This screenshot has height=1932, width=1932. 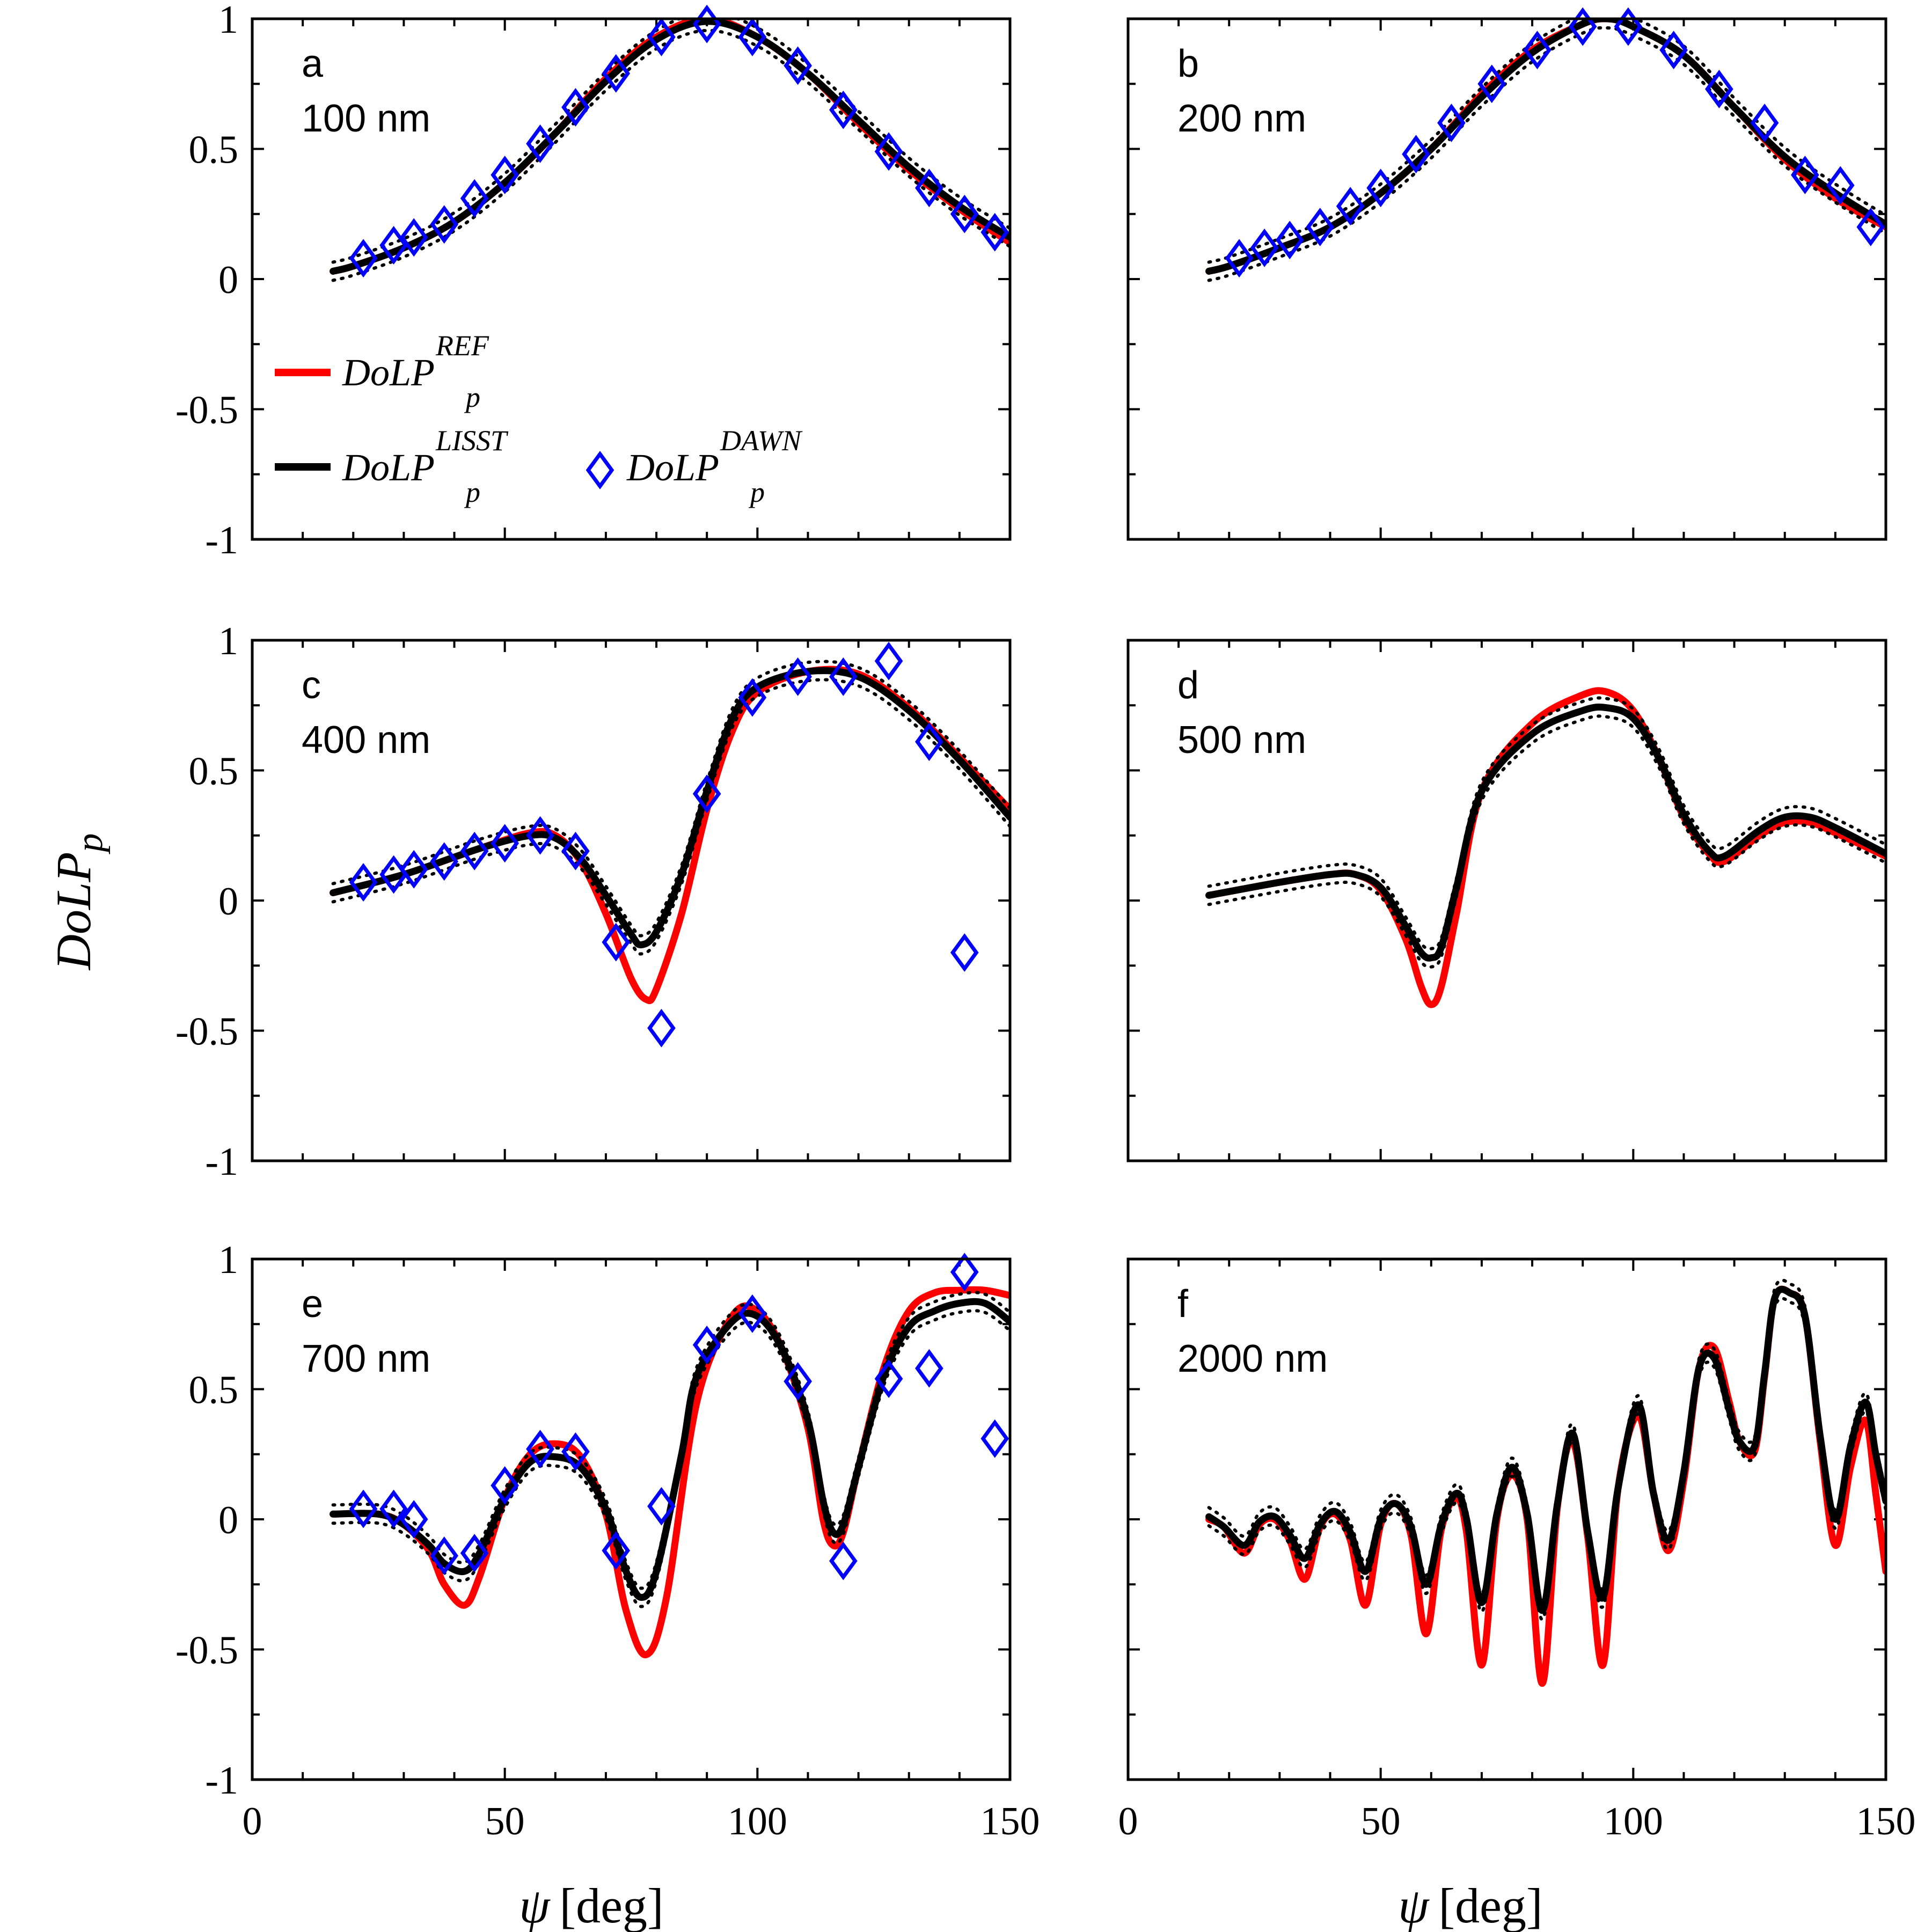 I want to click on panel-e: -1 -0.5 0 0.5 1 0 50 100 150 e 700 nm, so click(x=607, y=1540).